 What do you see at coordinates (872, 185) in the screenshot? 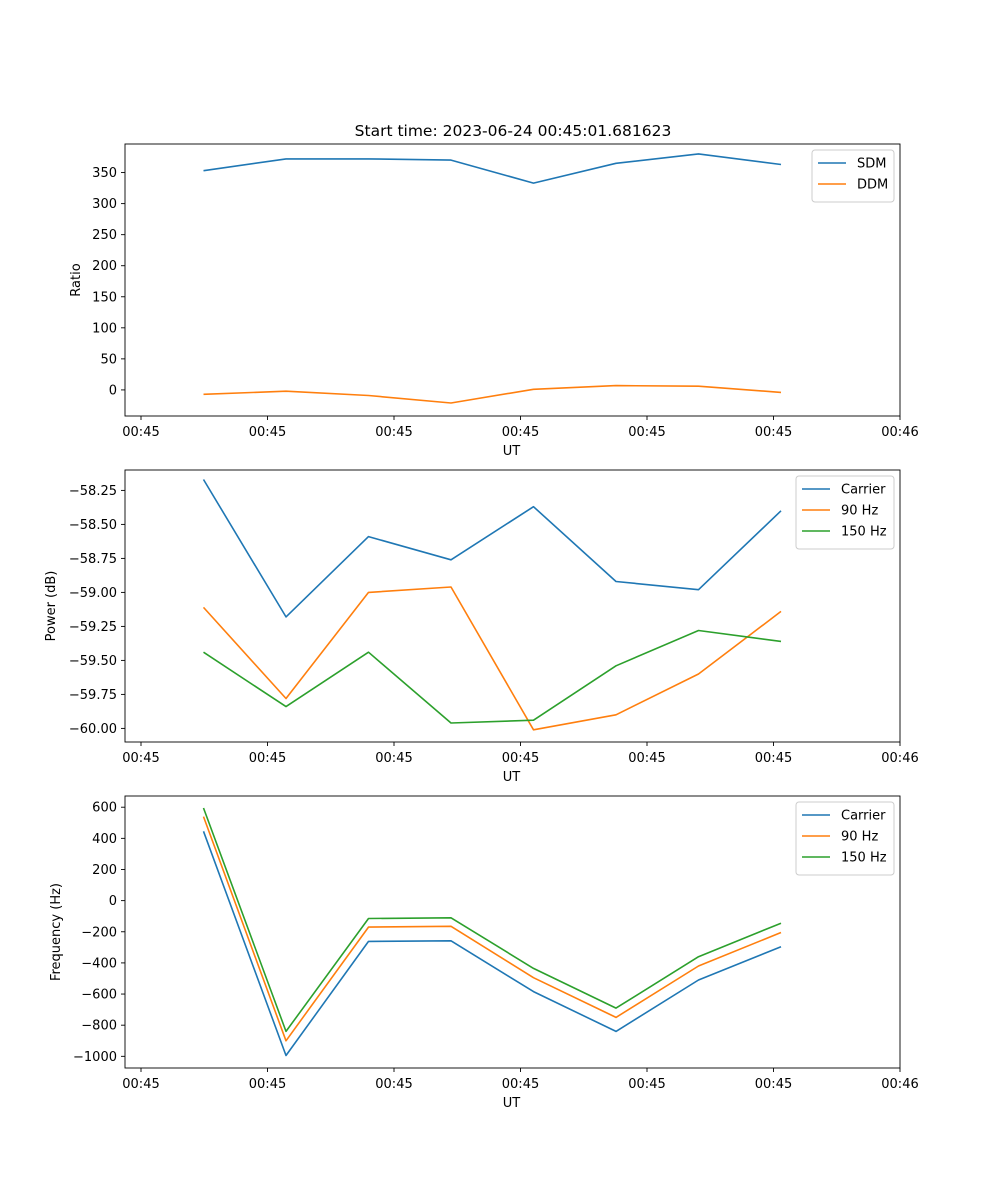
I see `legend-label: DDM` at bounding box center [872, 185].